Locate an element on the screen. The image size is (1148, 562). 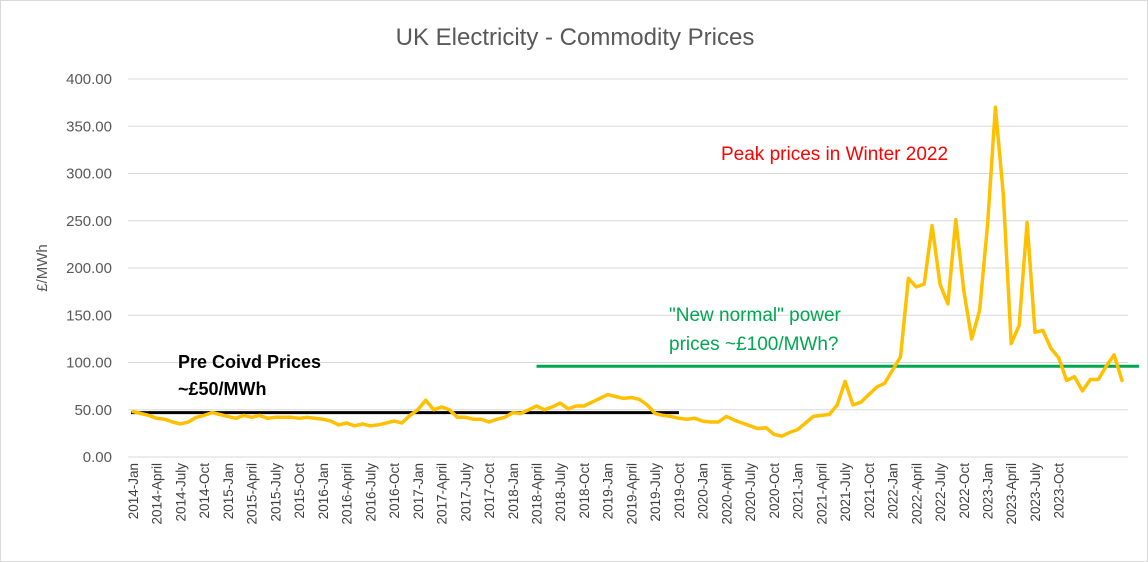
x-tick-label: 2014-July is located at coordinates (180, 492).